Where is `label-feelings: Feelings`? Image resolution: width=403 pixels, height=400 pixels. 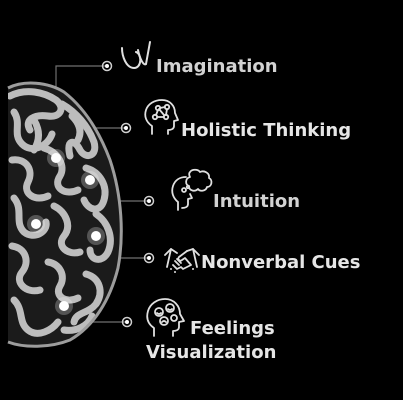
label-feelings: Feelings is located at coordinates (232, 328).